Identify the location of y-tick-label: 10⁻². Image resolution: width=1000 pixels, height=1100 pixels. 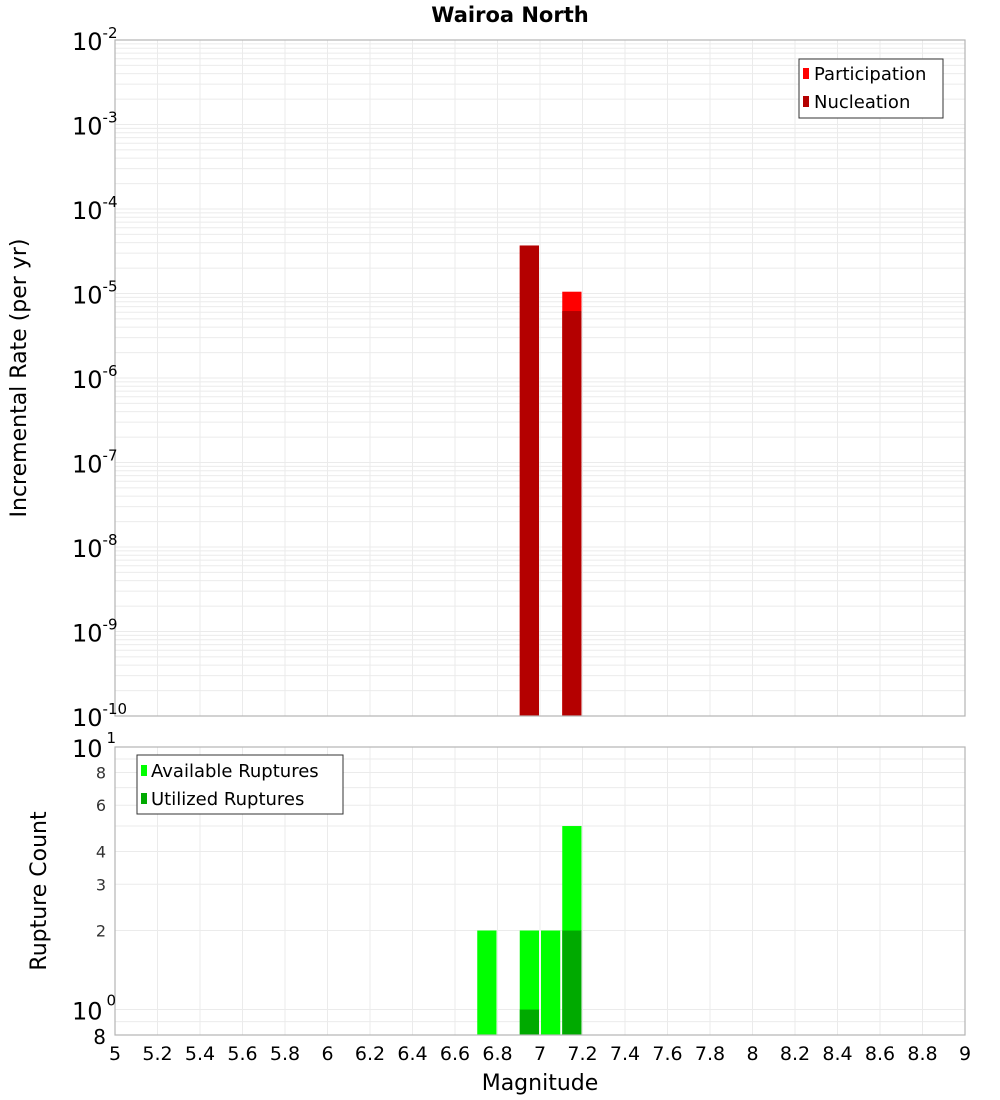
(95, 40).